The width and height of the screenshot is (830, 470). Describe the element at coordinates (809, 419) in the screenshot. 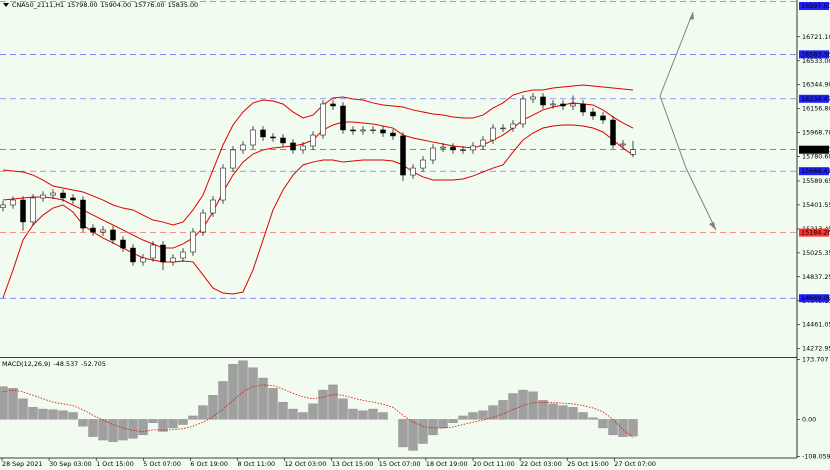

I see `y-tick-label: 0.00` at that location.